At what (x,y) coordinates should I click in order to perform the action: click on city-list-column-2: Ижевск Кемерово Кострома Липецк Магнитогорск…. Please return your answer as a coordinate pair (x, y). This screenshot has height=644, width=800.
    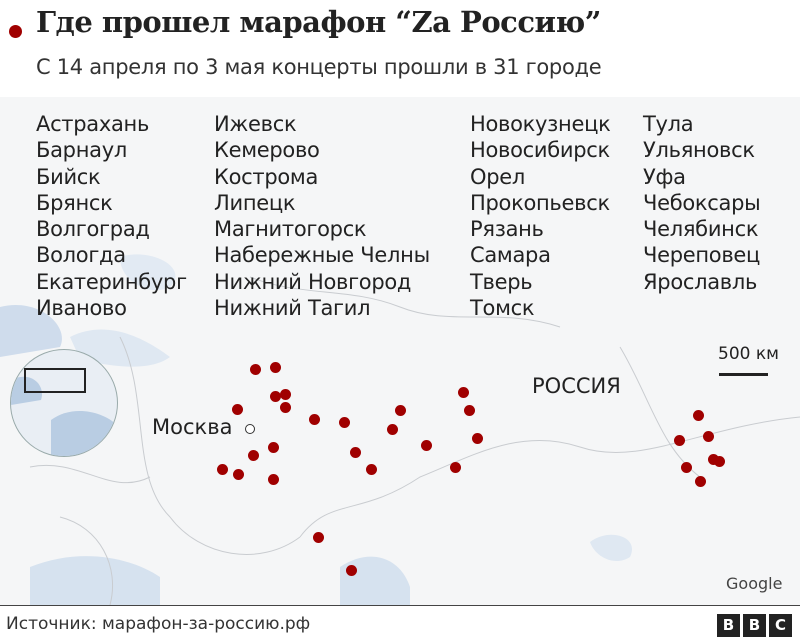
    Looking at the image, I should click on (322, 216).